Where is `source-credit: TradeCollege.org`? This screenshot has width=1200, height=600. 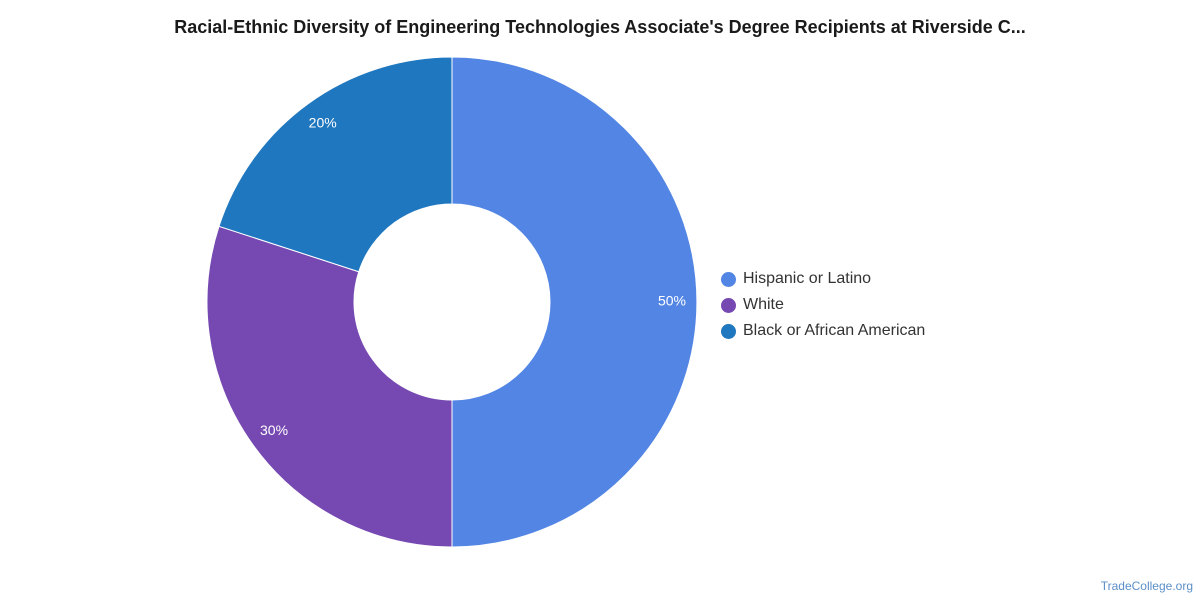
source-credit: TradeCollege.org is located at coordinates (1146, 586).